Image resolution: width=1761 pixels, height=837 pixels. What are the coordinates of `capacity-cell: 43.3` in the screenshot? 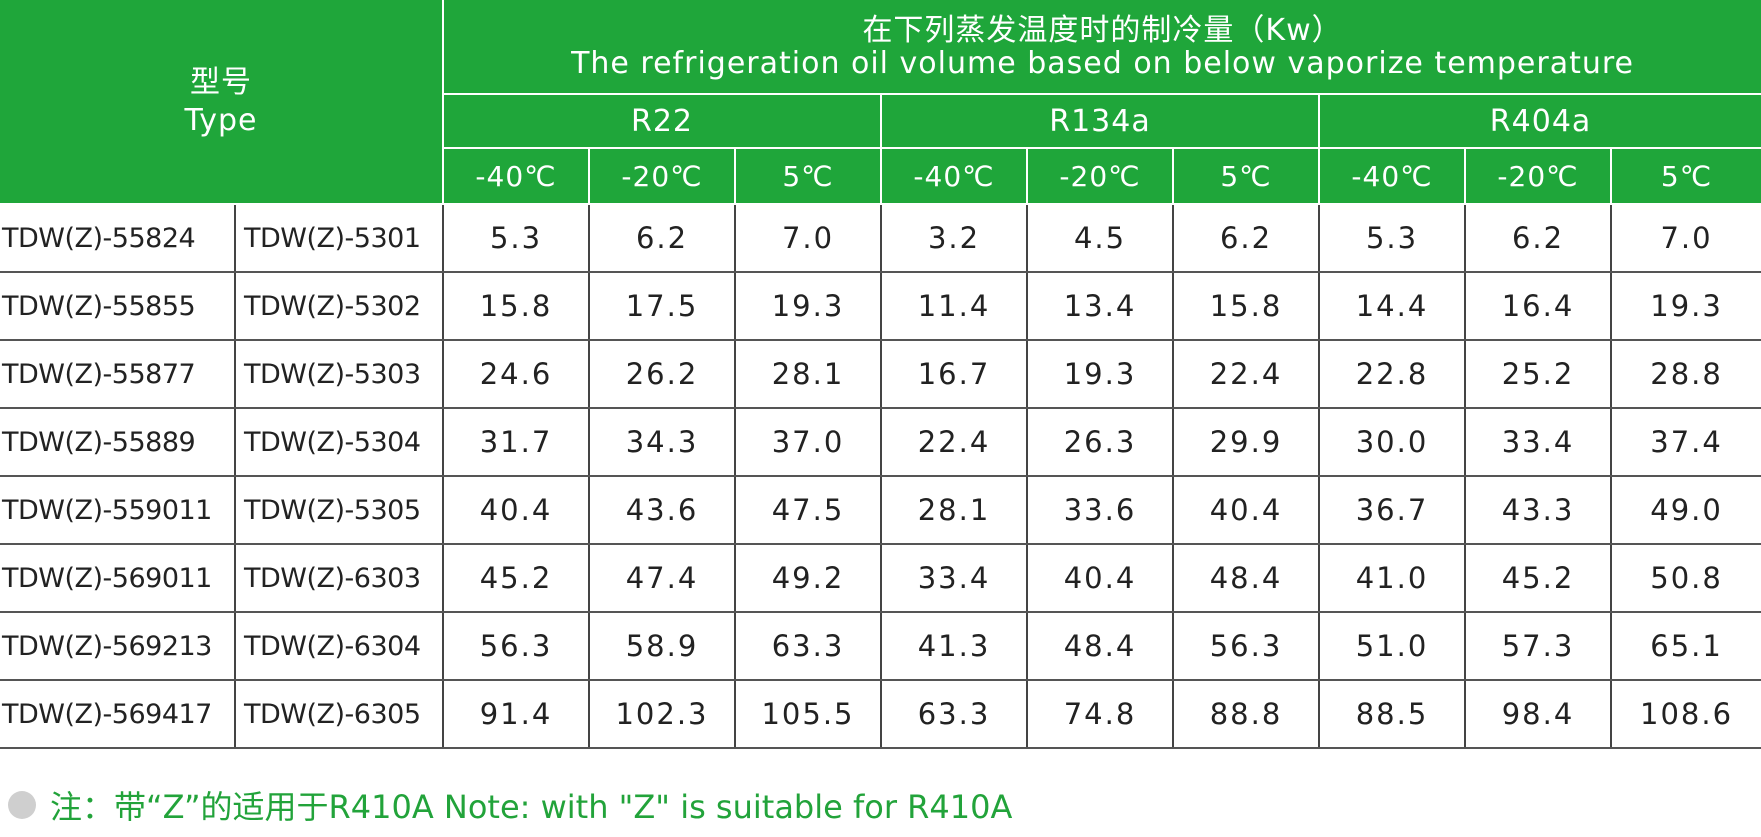 It's located at (1537, 510).